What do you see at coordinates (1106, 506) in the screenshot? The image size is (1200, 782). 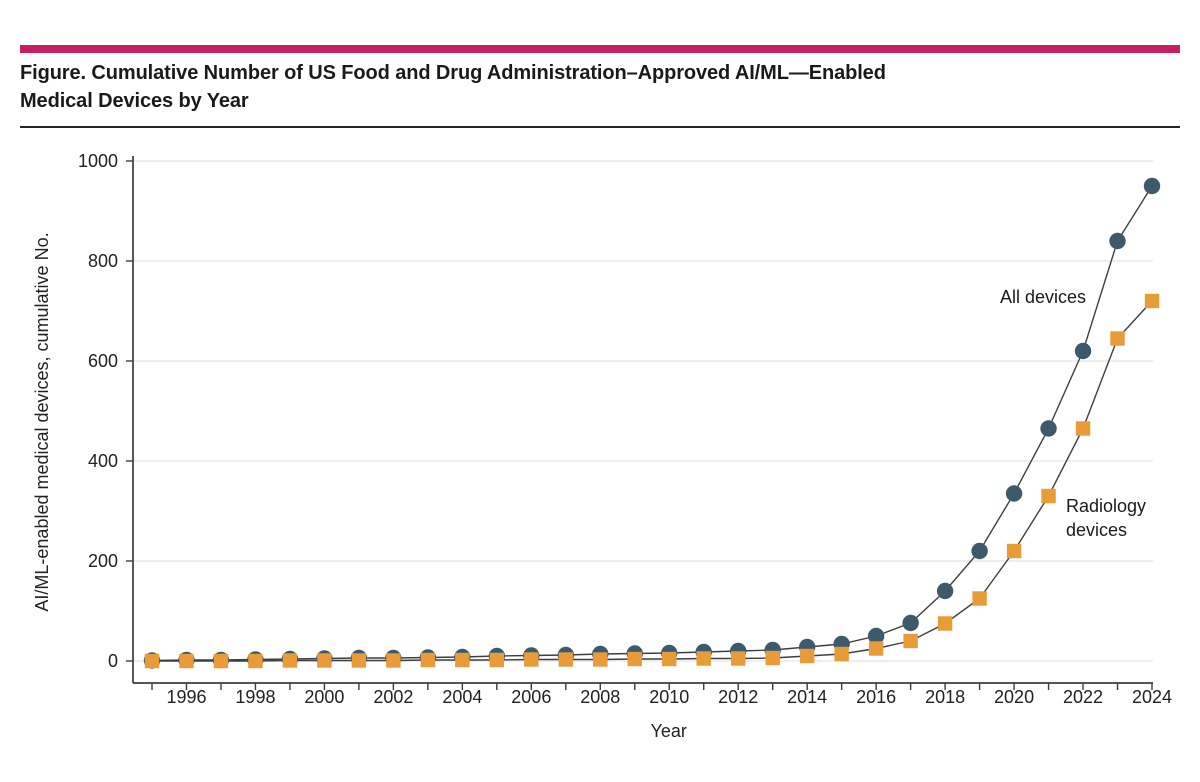 I see `series-label-radiology-devices-line-1: Radiology` at bounding box center [1106, 506].